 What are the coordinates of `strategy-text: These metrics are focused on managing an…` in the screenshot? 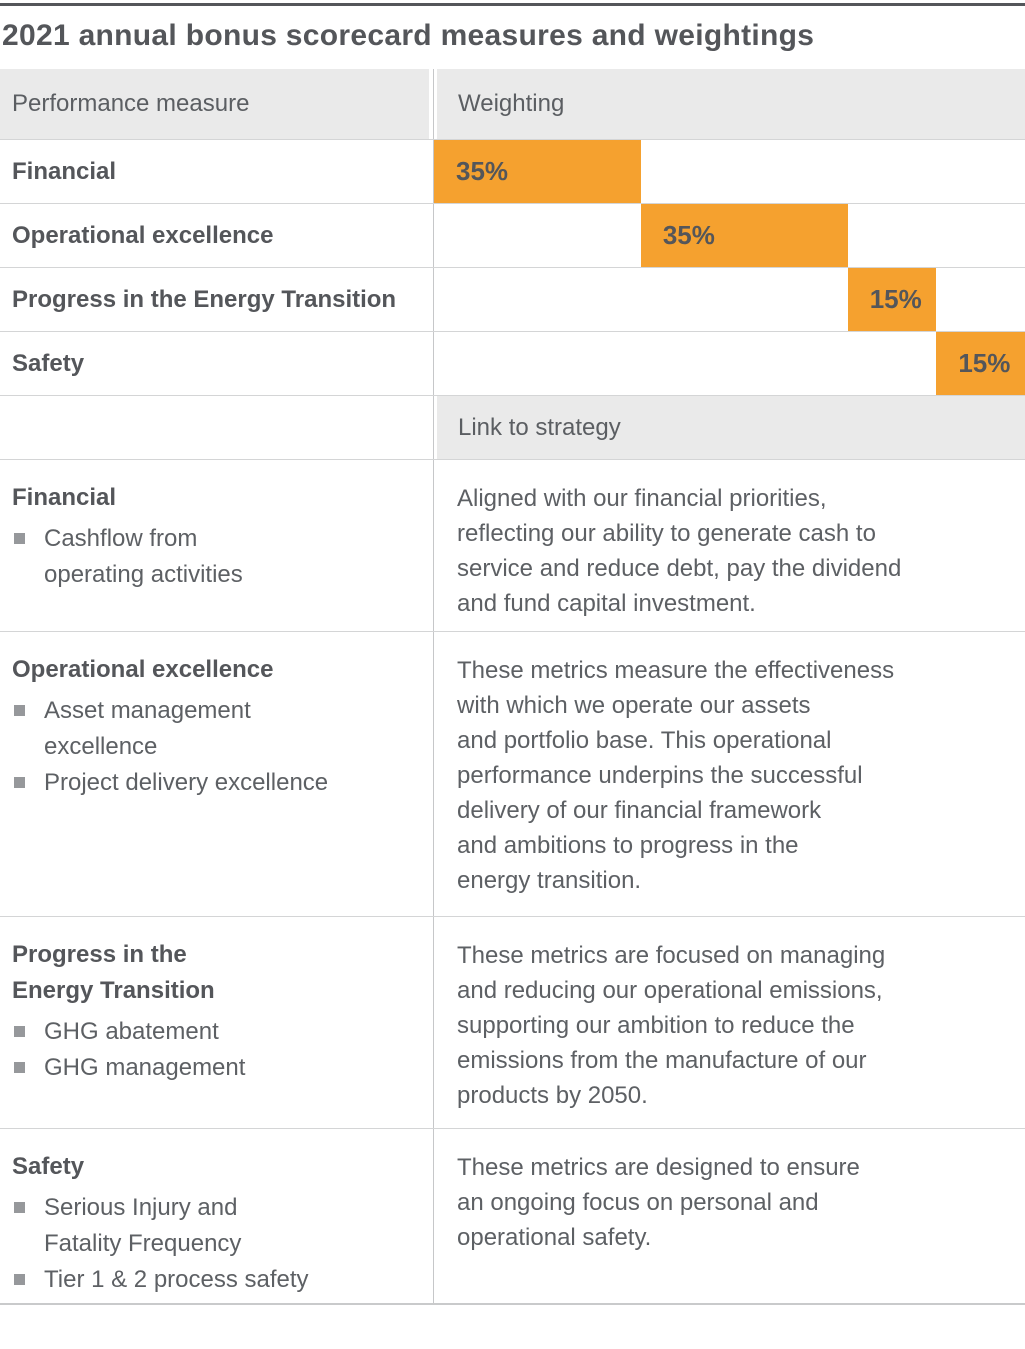 It's located at (671, 1025).